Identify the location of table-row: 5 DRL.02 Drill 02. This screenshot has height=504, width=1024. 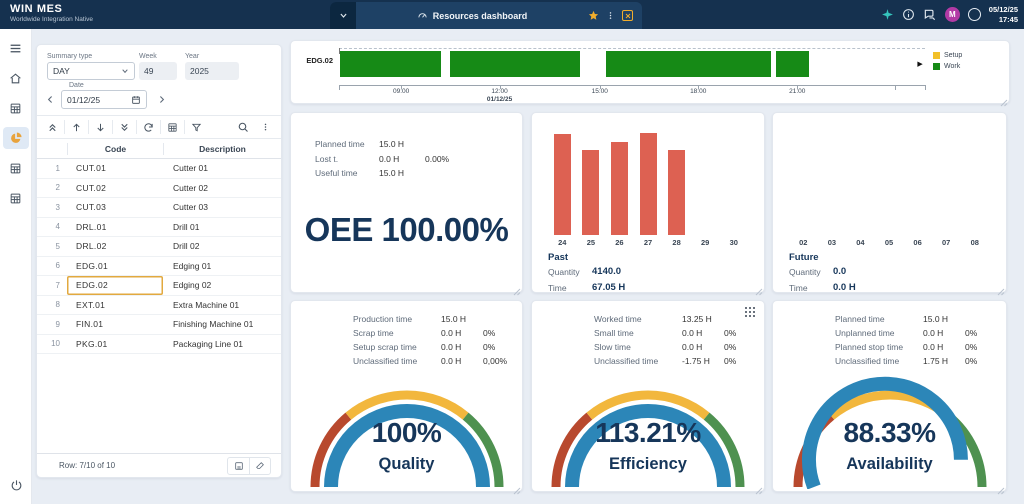
(159, 247).